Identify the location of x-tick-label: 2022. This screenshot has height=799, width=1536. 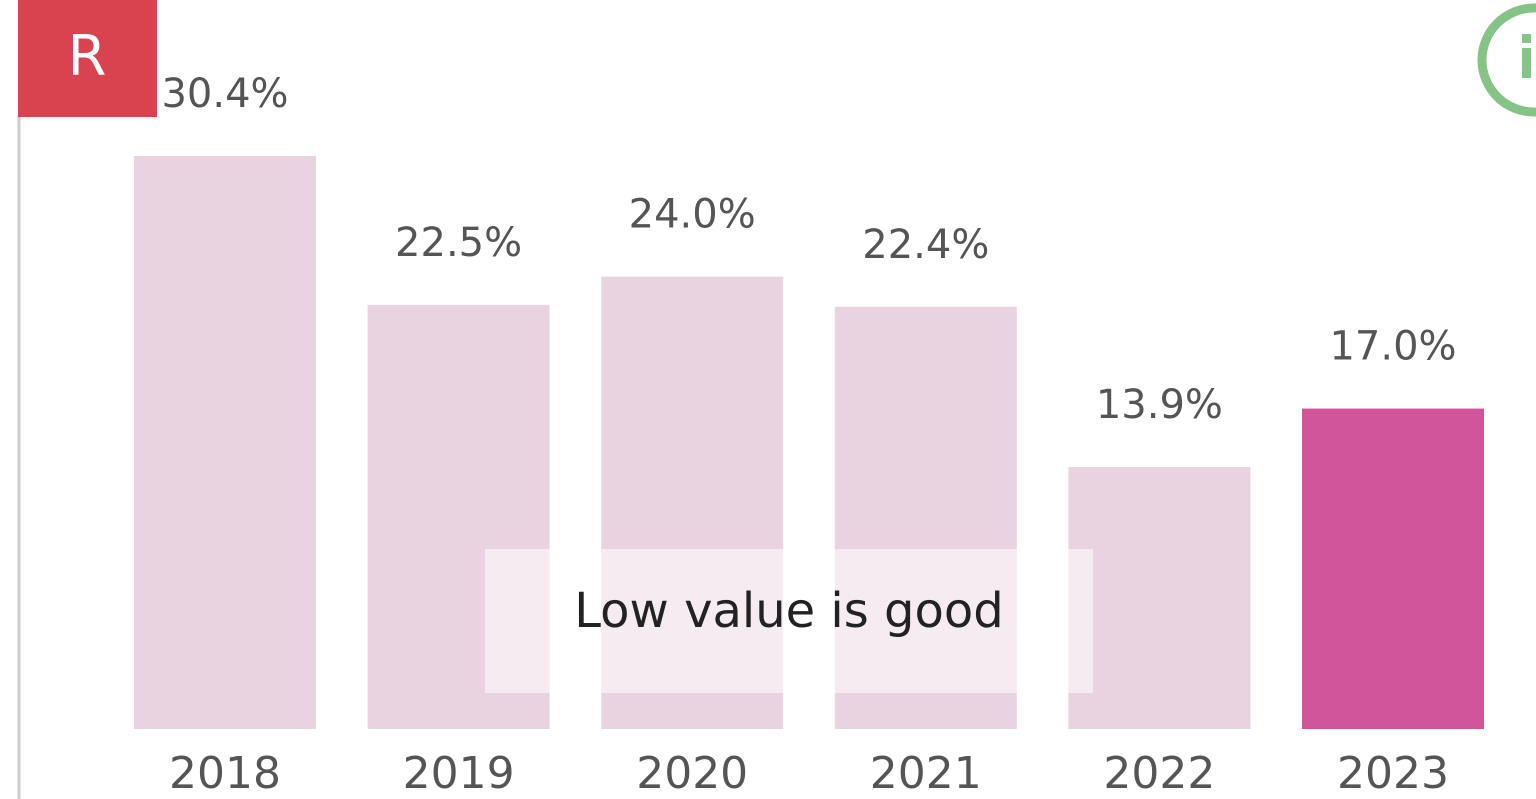
(1159, 773).